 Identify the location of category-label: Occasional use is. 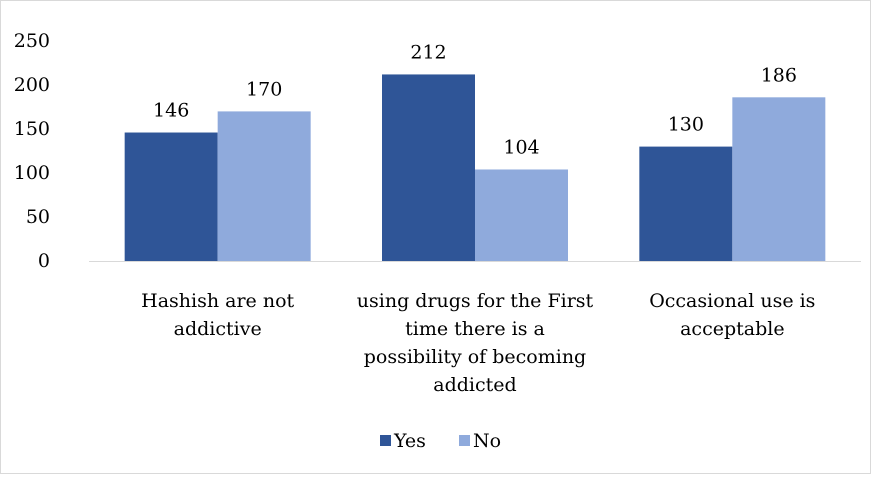
(732, 301).